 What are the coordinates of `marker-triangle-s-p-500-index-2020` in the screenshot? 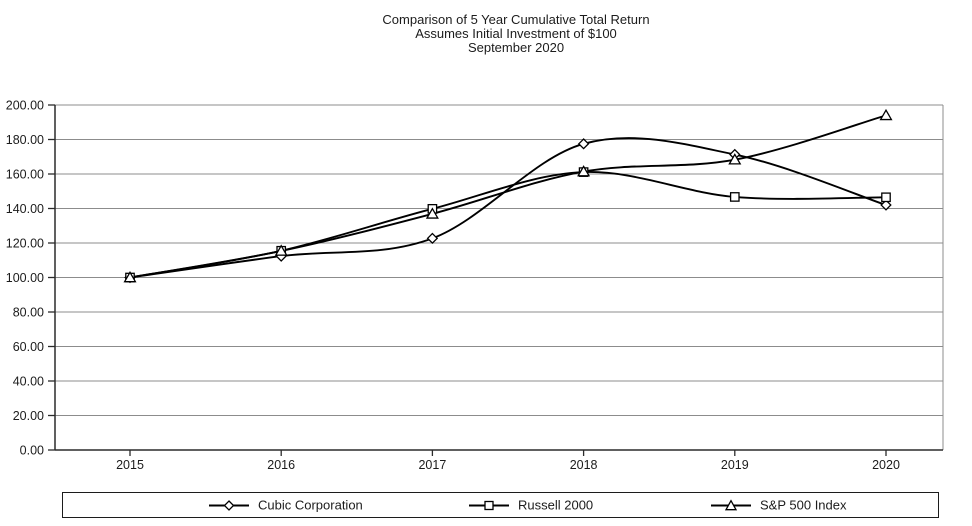 It's located at (886, 114).